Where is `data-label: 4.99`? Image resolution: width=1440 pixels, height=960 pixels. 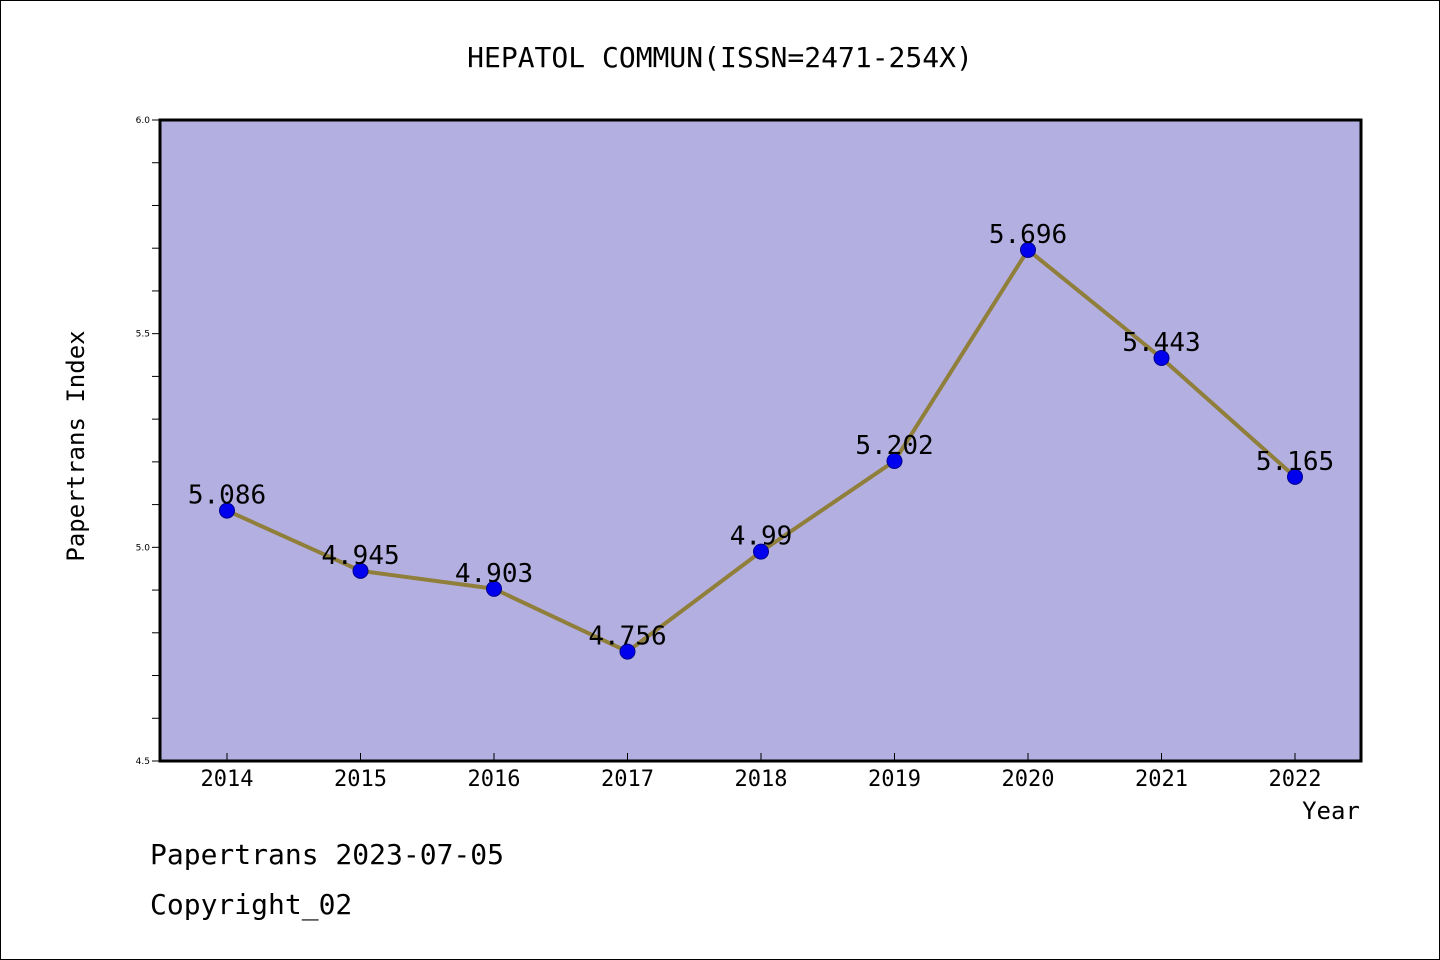
data-label: 4.99 is located at coordinates (761, 537).